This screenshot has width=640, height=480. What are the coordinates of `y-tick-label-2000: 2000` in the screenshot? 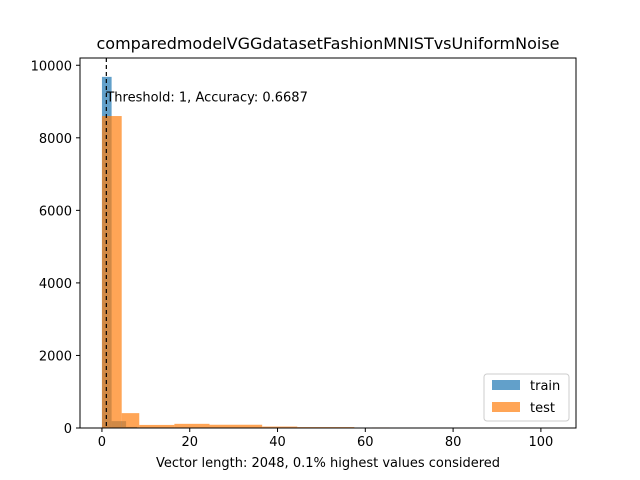 It's located at (55, 356).